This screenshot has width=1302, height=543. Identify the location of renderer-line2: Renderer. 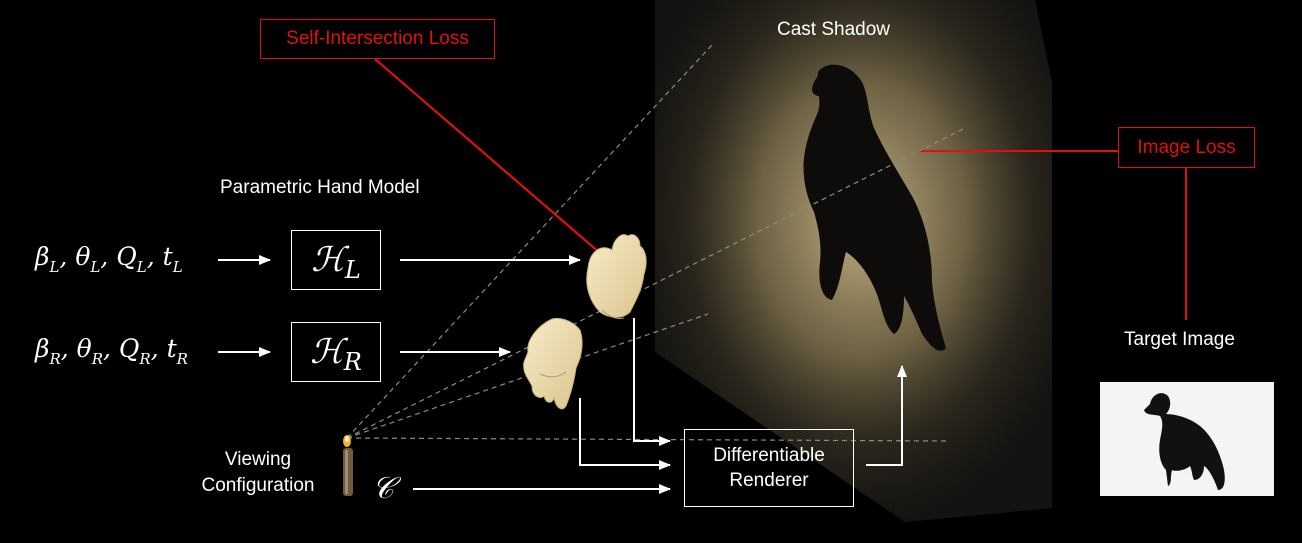
(769, 480).